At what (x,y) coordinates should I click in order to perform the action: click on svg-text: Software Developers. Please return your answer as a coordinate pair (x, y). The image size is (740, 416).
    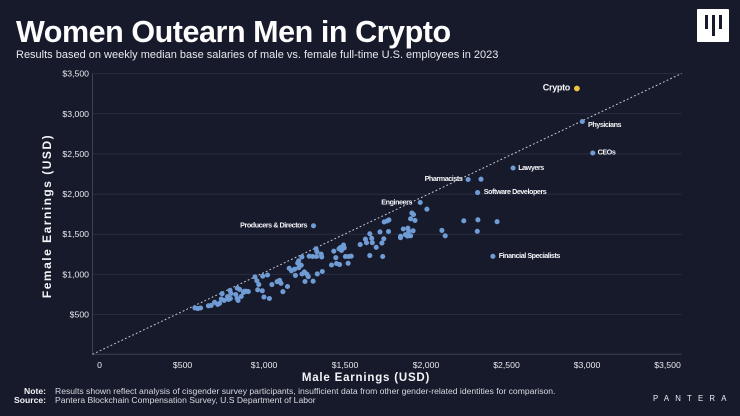
    Looking at the image, I should click on (515, 191).